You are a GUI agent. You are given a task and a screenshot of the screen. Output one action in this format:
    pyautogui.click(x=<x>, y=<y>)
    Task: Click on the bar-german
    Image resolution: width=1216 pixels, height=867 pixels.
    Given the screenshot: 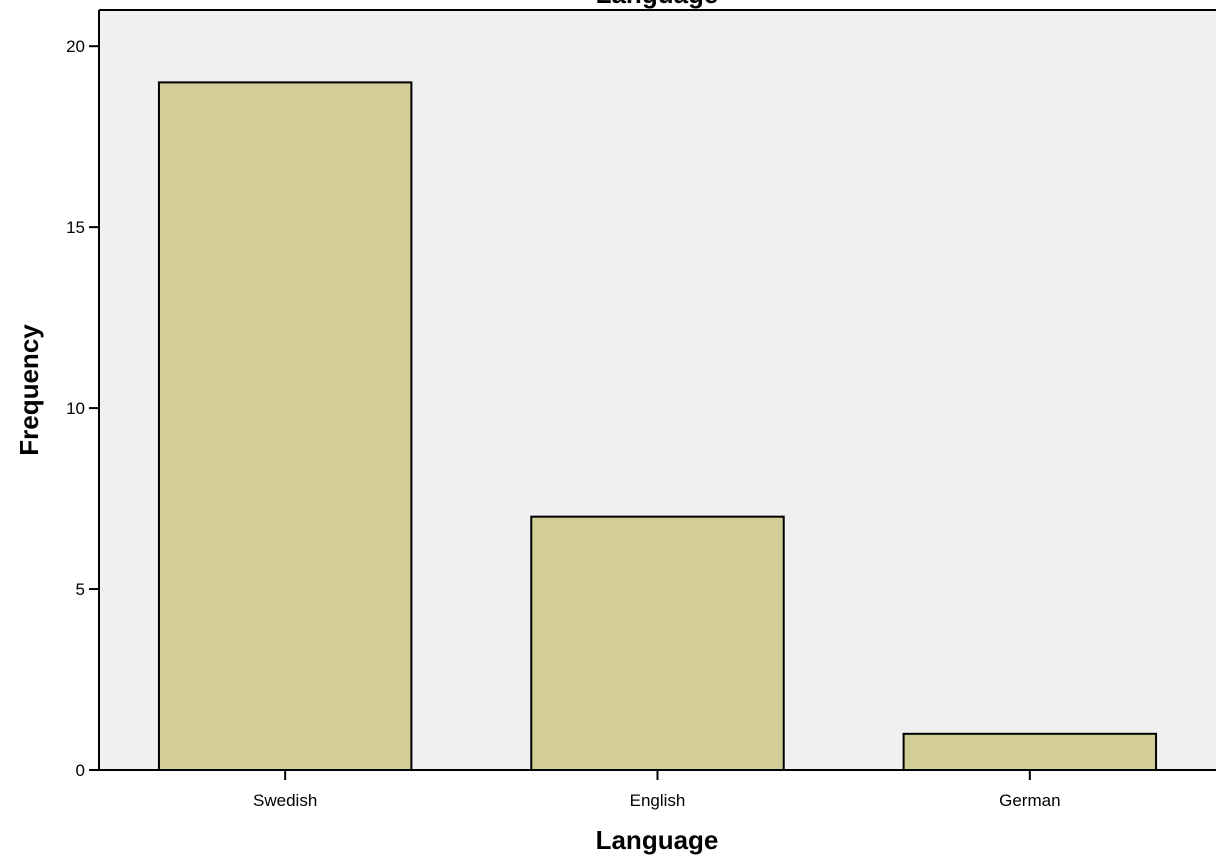 What is the action you would take?
    pyautogui.click(x=1030, y=751)
    